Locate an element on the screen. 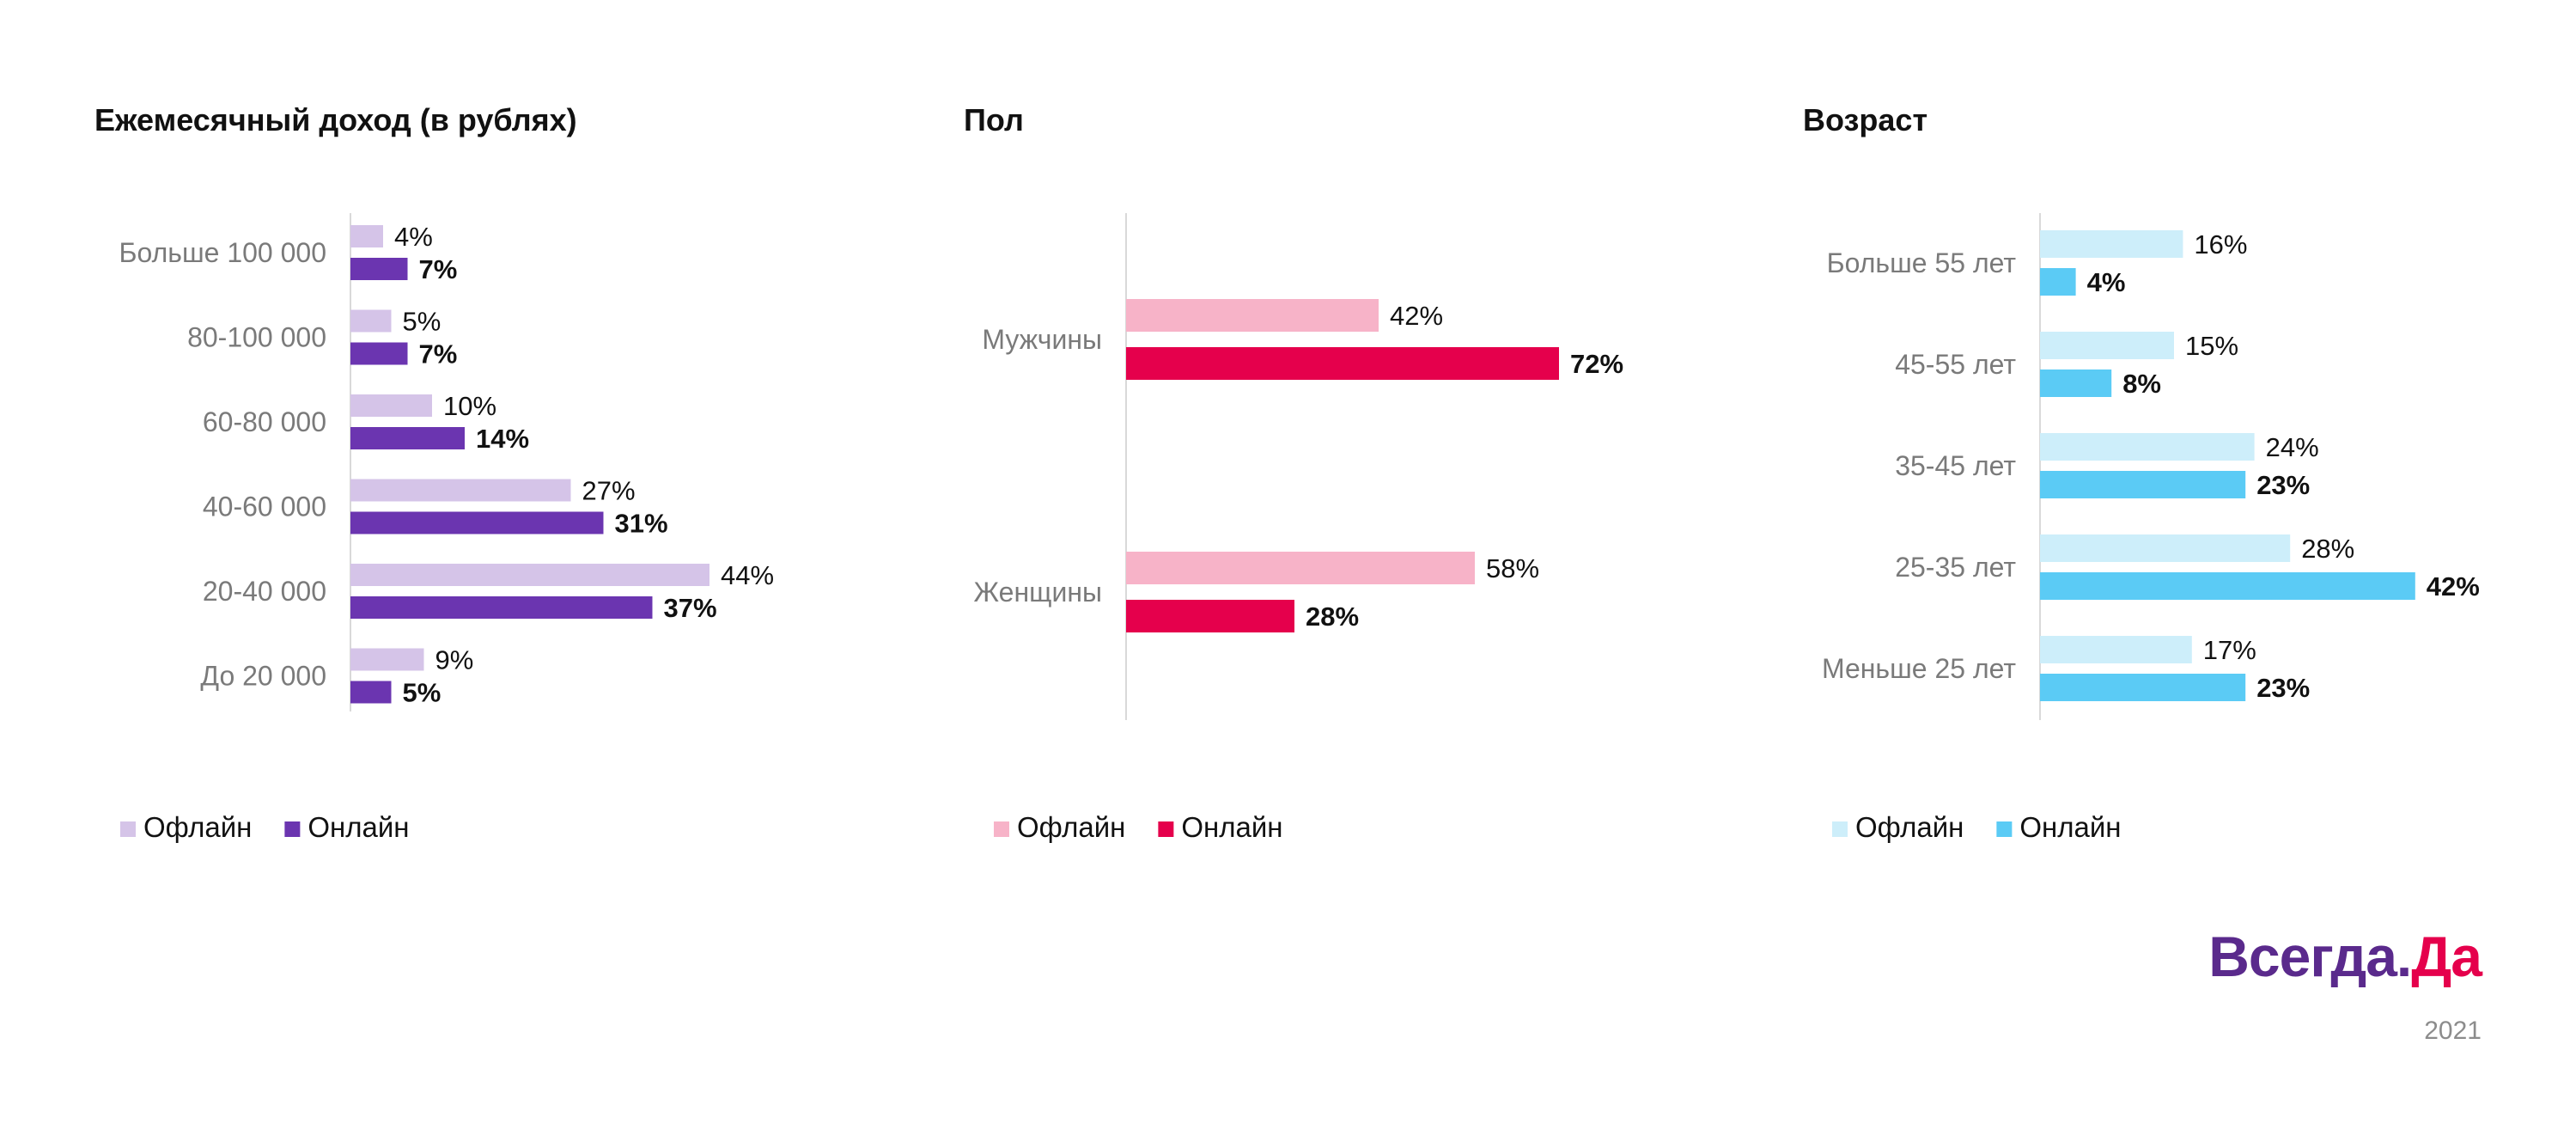  chart1-value-label-online: 5% is located at coordinates (422, 693).